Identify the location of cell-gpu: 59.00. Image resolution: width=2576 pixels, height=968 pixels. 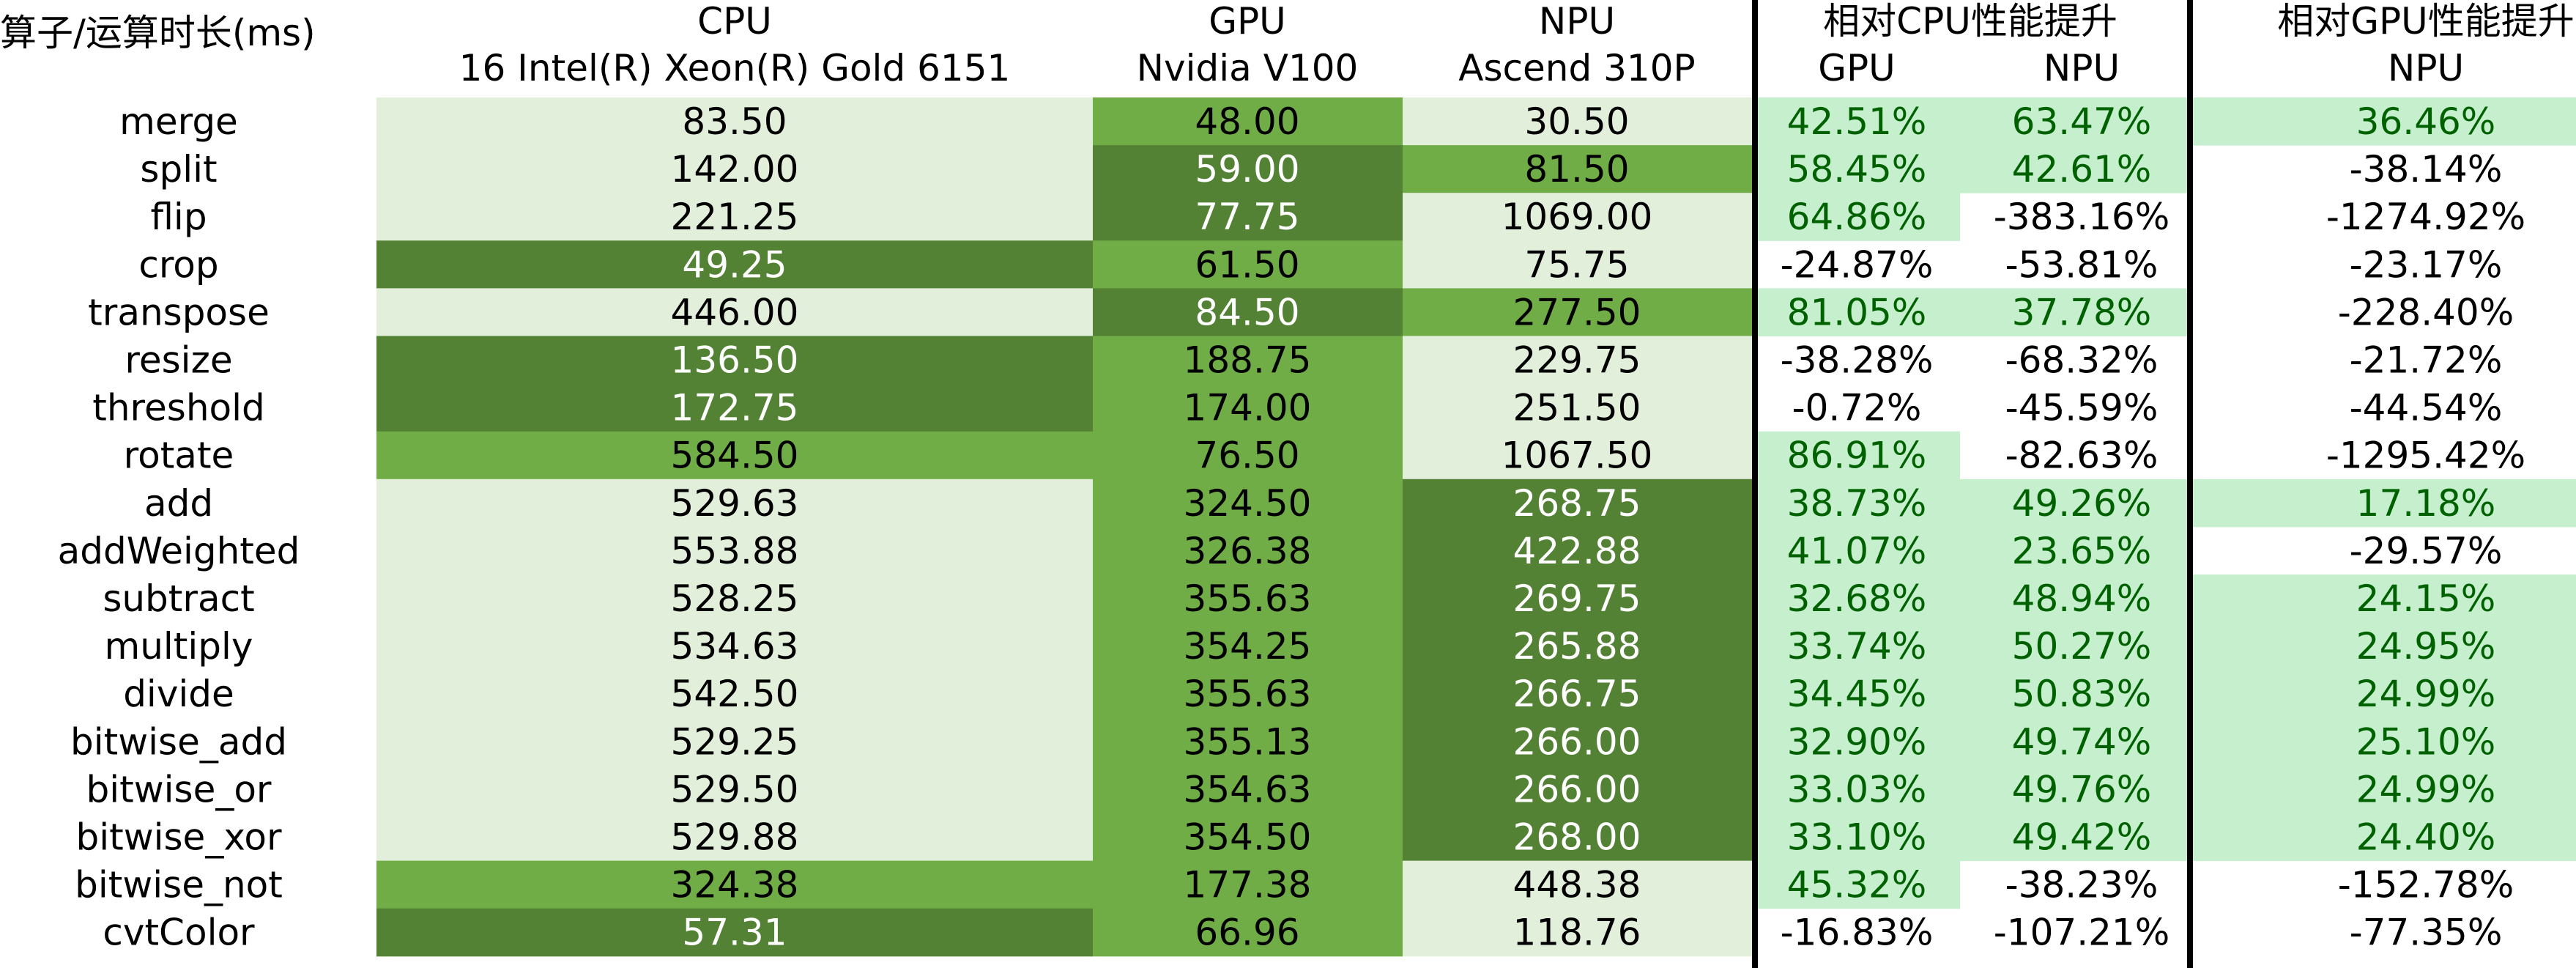
(1247, 169).